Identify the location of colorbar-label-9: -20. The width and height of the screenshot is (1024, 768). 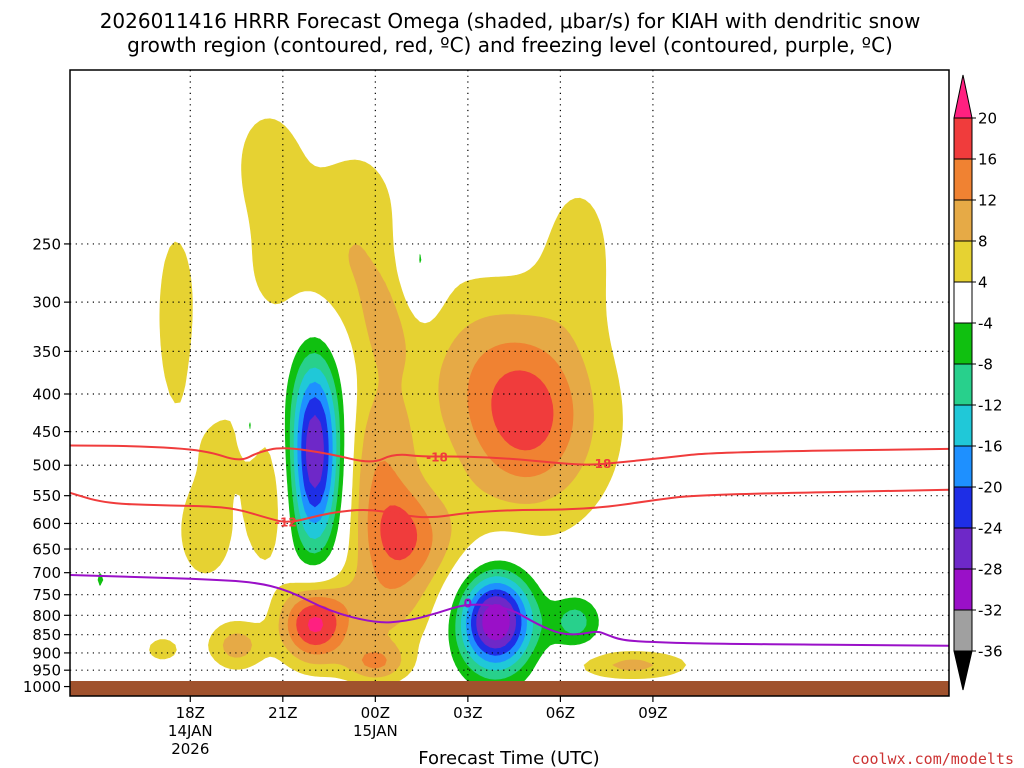
(990, 488).